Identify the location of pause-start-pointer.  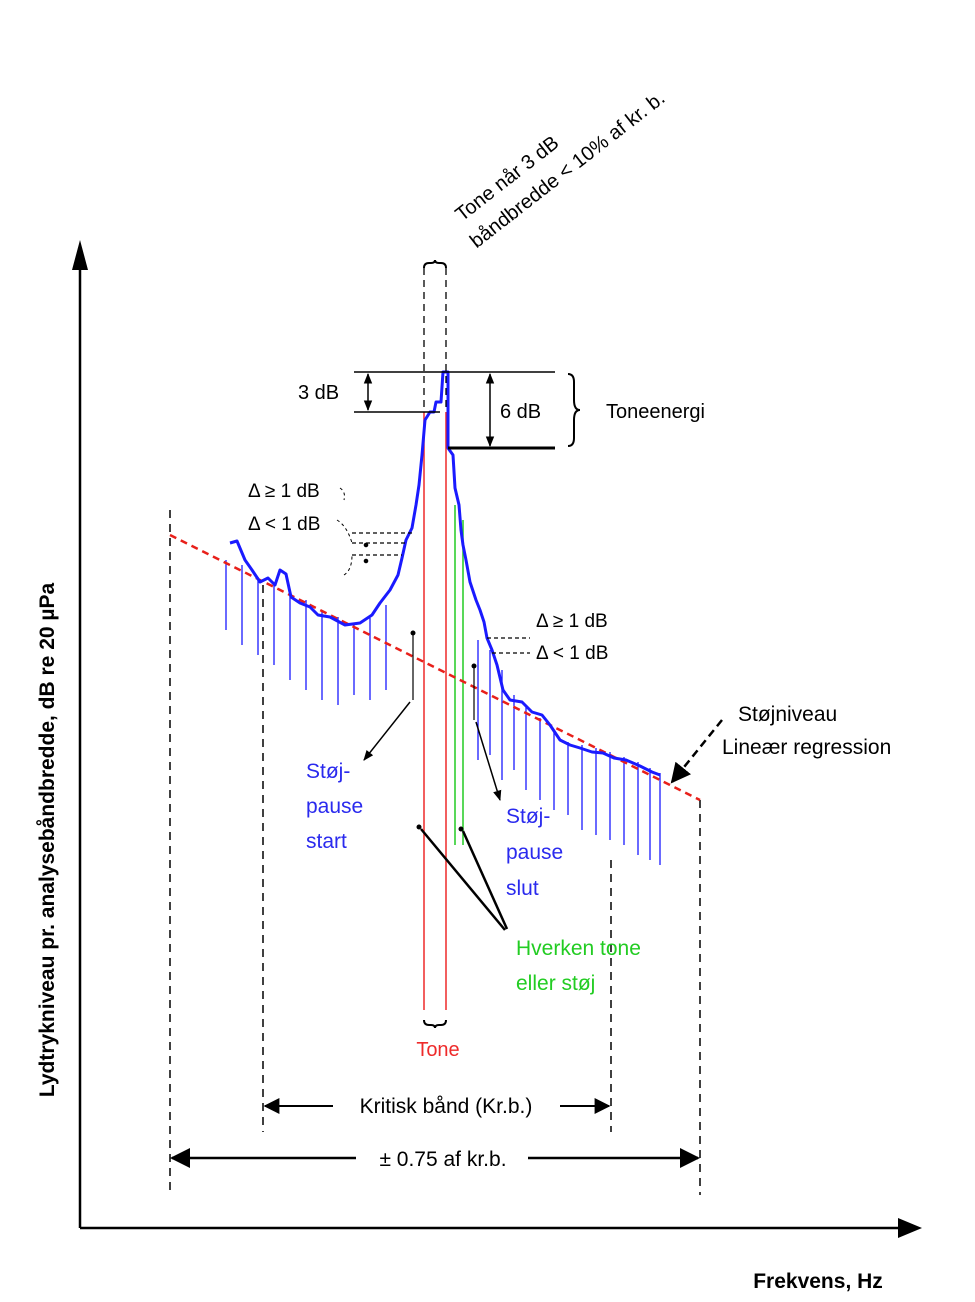
(389, 695).